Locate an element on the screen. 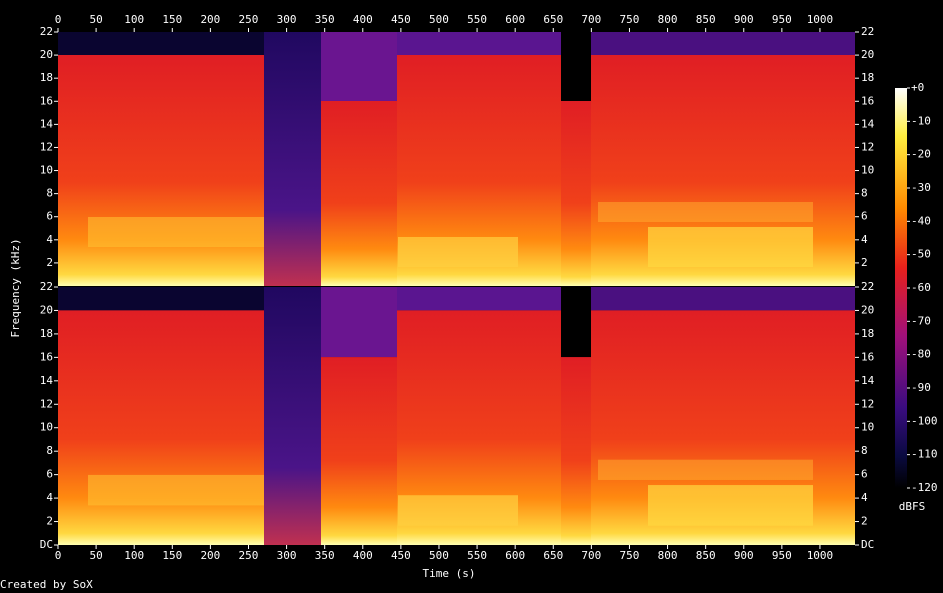 Image resolution: width=943 pixels, height=593 pixels. x-tick-label: 600 is located at coordinates (515, 555).